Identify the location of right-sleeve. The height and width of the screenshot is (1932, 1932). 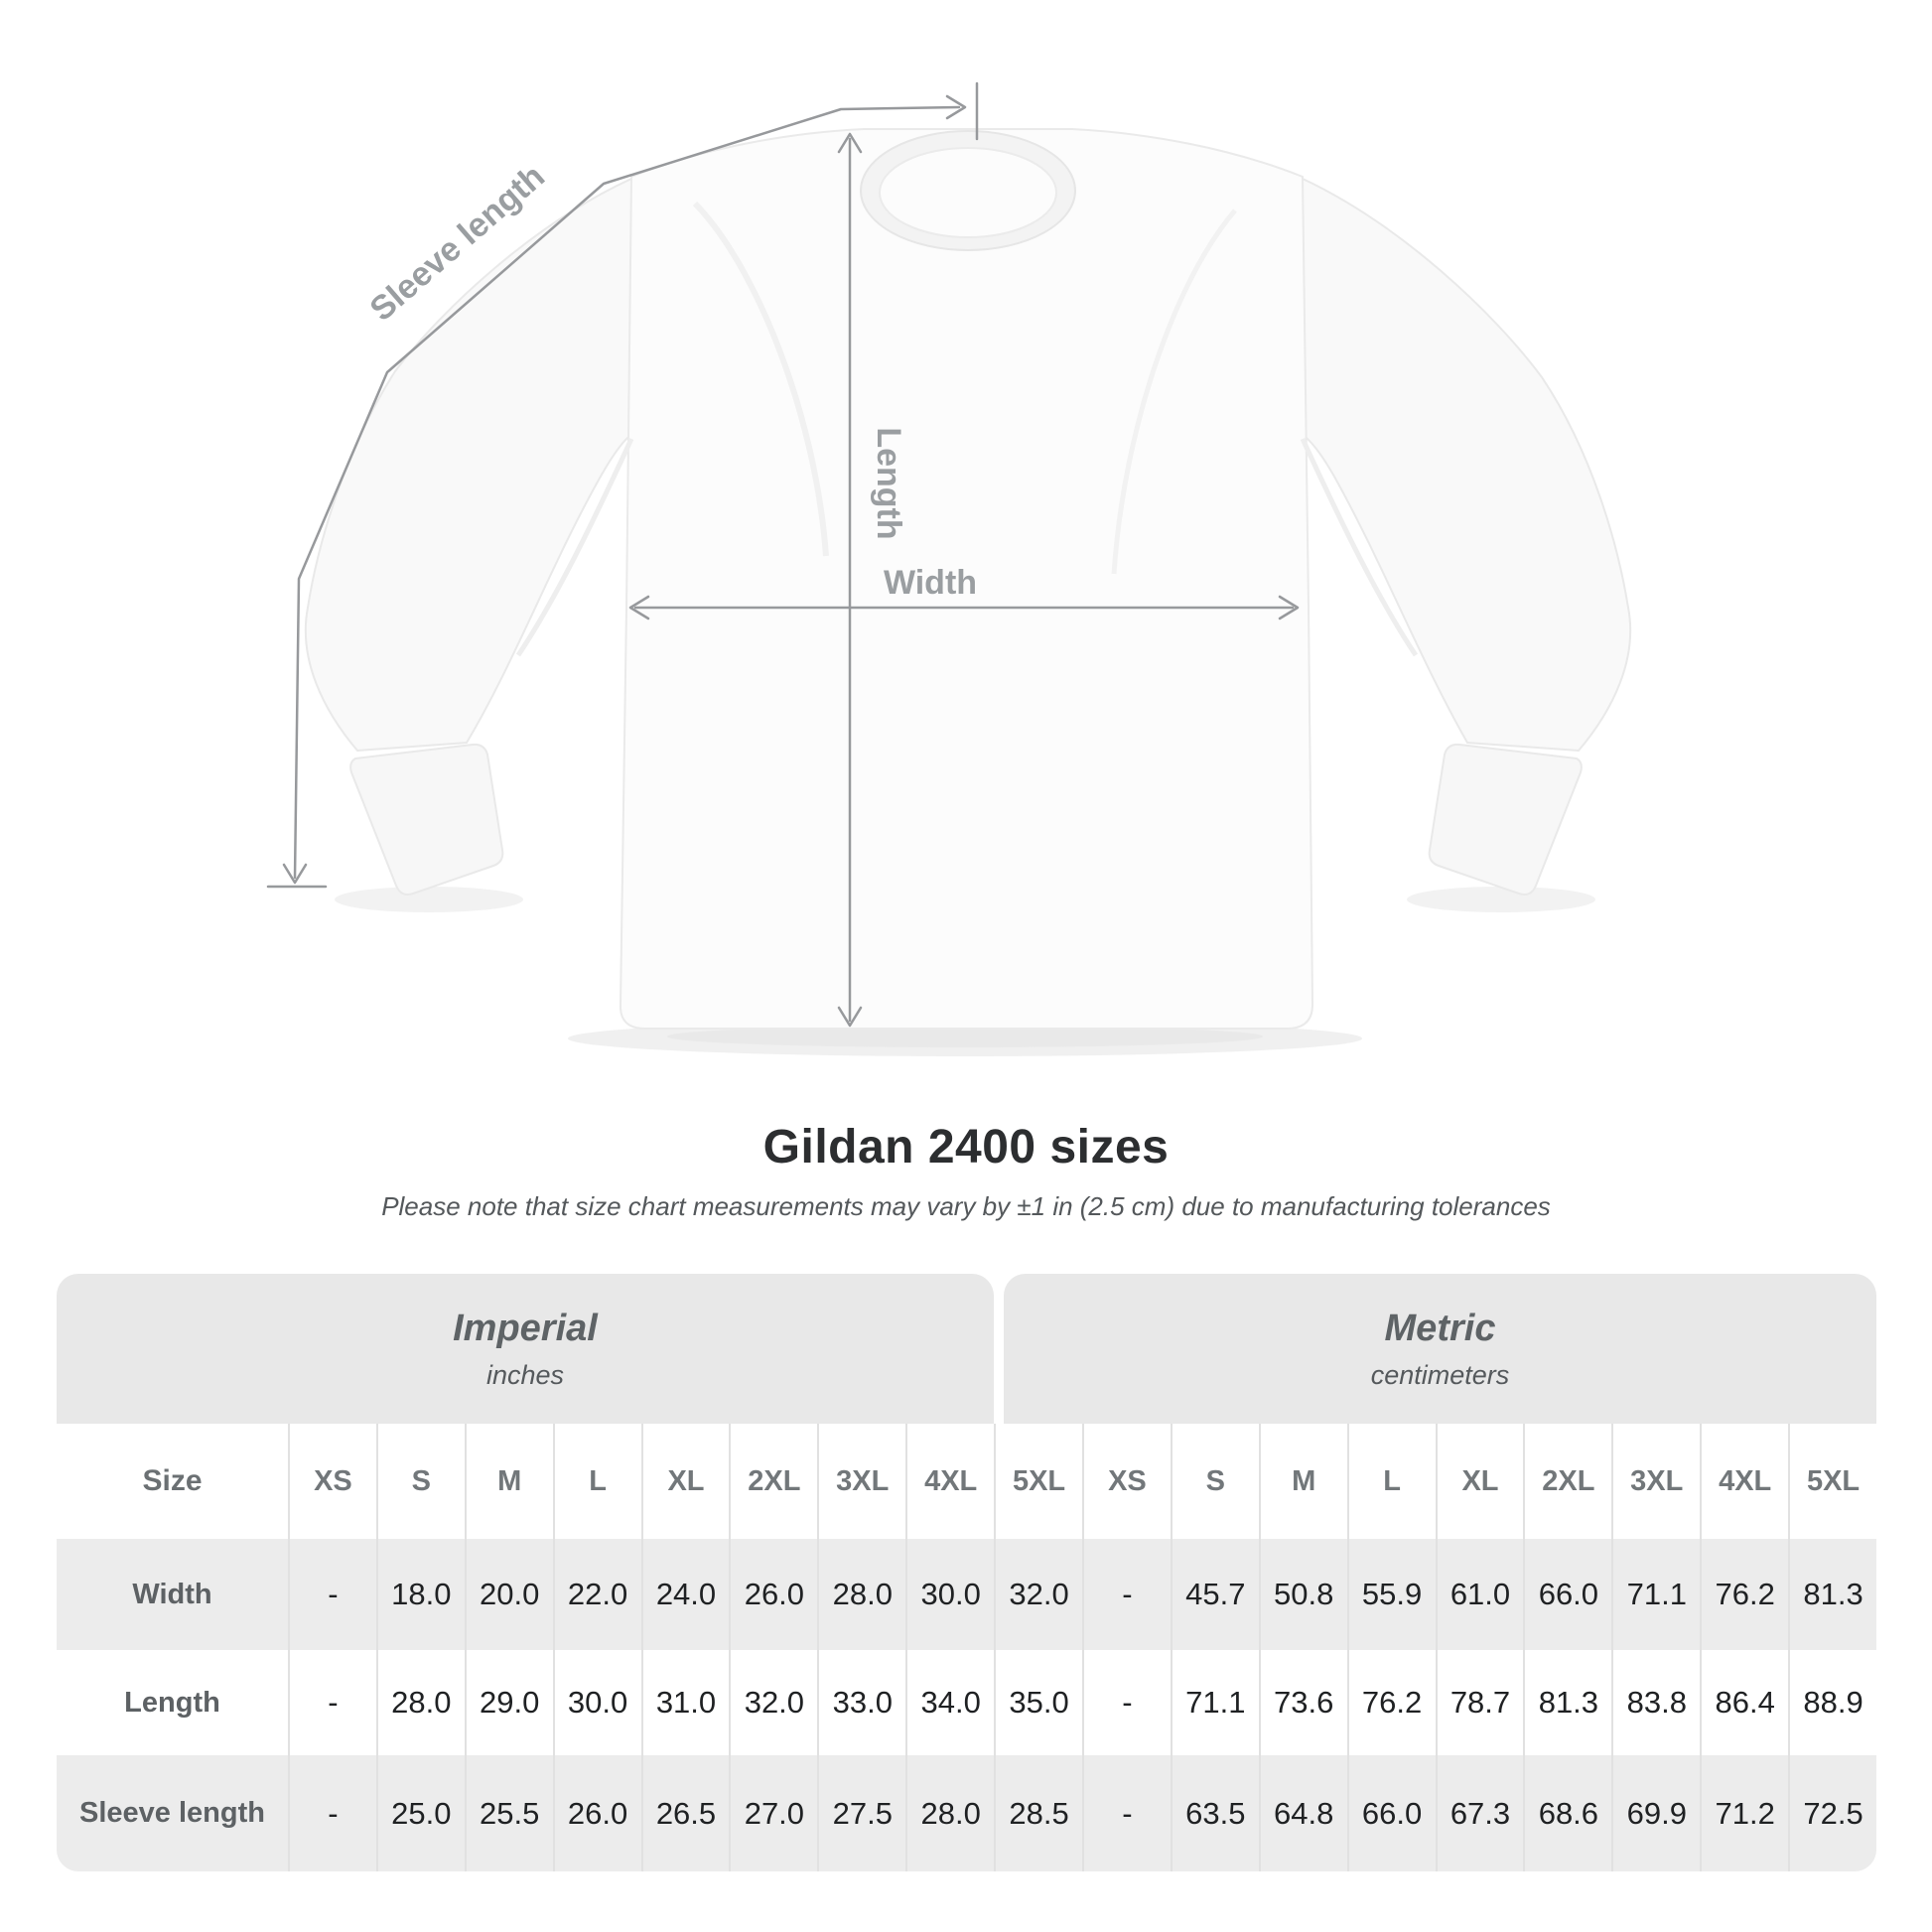
(1465, 465).